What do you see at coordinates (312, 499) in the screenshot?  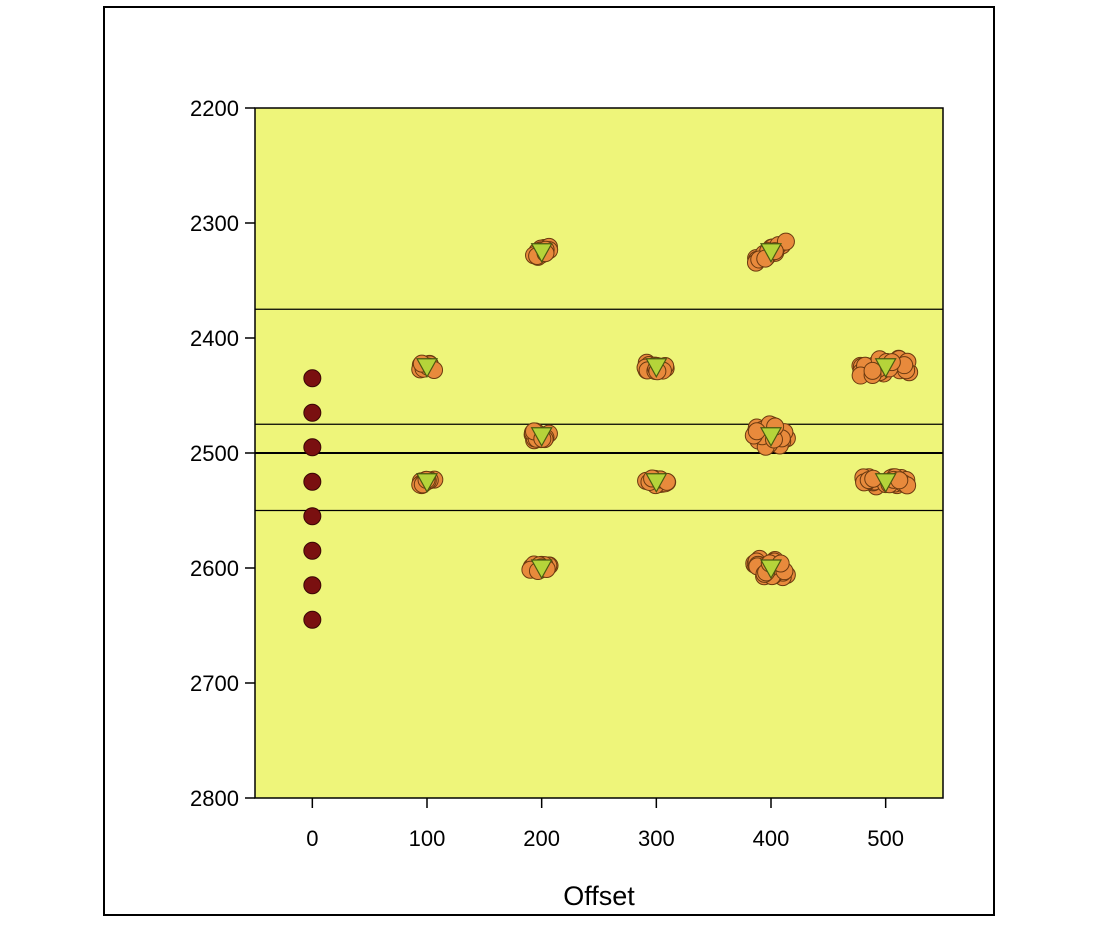 I see `source-points` at bounding box center [312, 499].